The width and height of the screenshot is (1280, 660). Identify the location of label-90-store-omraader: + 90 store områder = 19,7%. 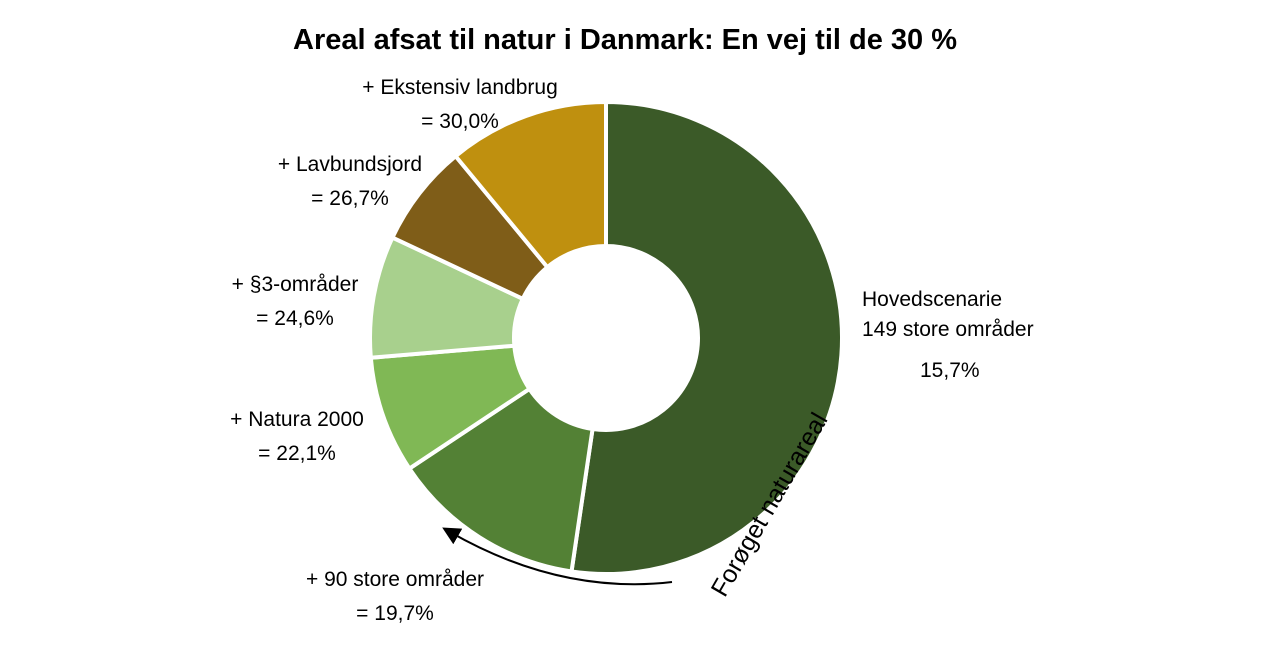
(395, 597).